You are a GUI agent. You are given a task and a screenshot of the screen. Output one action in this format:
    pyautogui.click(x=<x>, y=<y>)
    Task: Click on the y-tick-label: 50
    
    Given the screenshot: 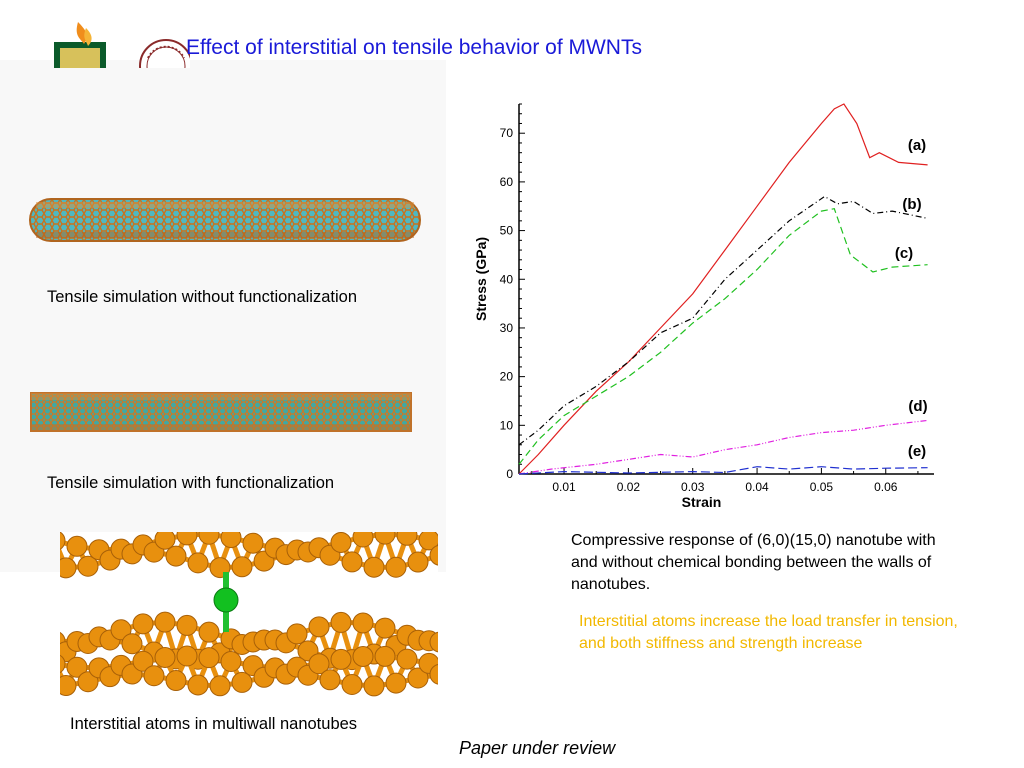 What is the action you would take?
    pyautogui.click(x=507, y=231)
    